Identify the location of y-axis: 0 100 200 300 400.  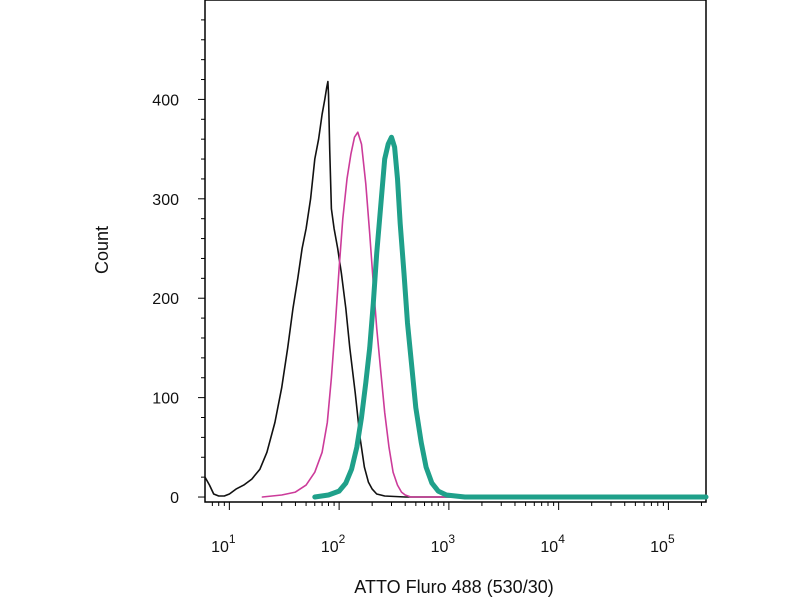
(178, 263).